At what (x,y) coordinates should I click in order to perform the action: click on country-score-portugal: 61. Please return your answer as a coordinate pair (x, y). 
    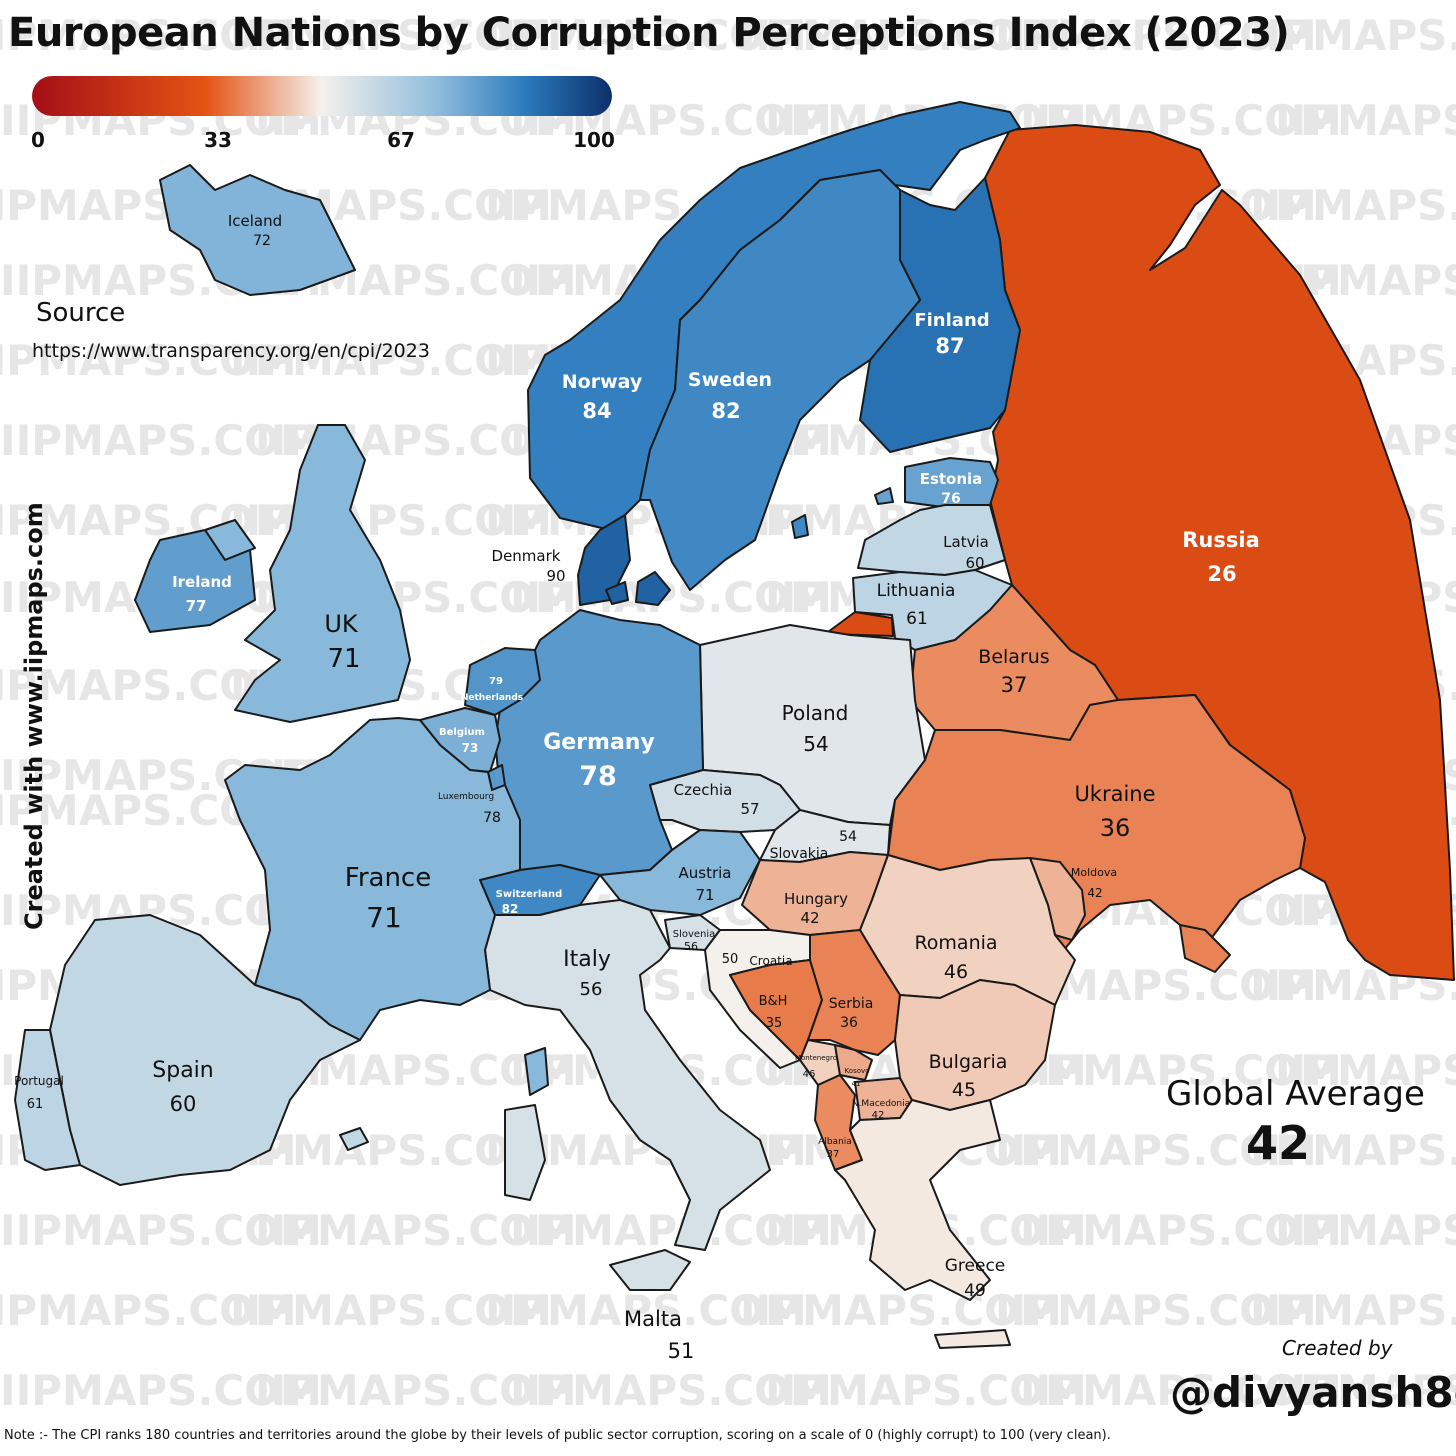
    Looking at the image, I should click on (35, 1104).